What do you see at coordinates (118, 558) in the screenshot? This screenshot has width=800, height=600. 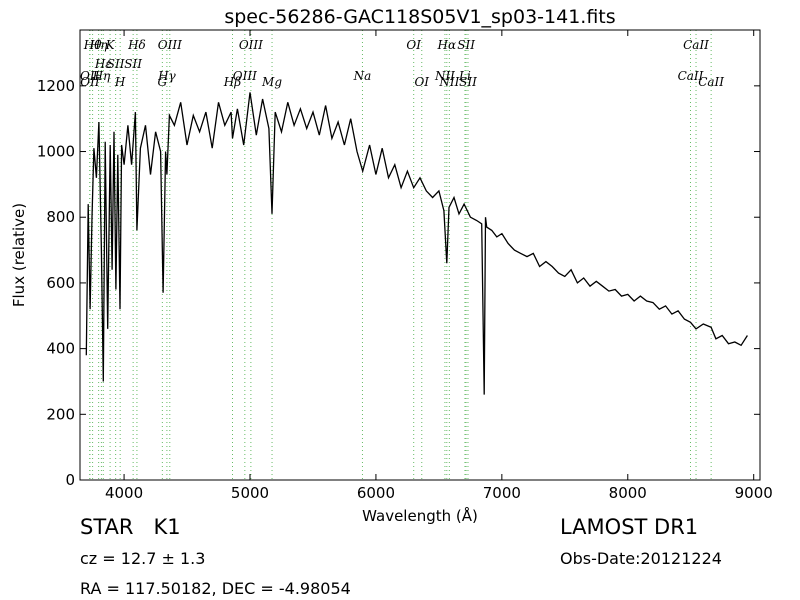 I see `cz-value: cz = 12.7` at bounding box center [118, 558].